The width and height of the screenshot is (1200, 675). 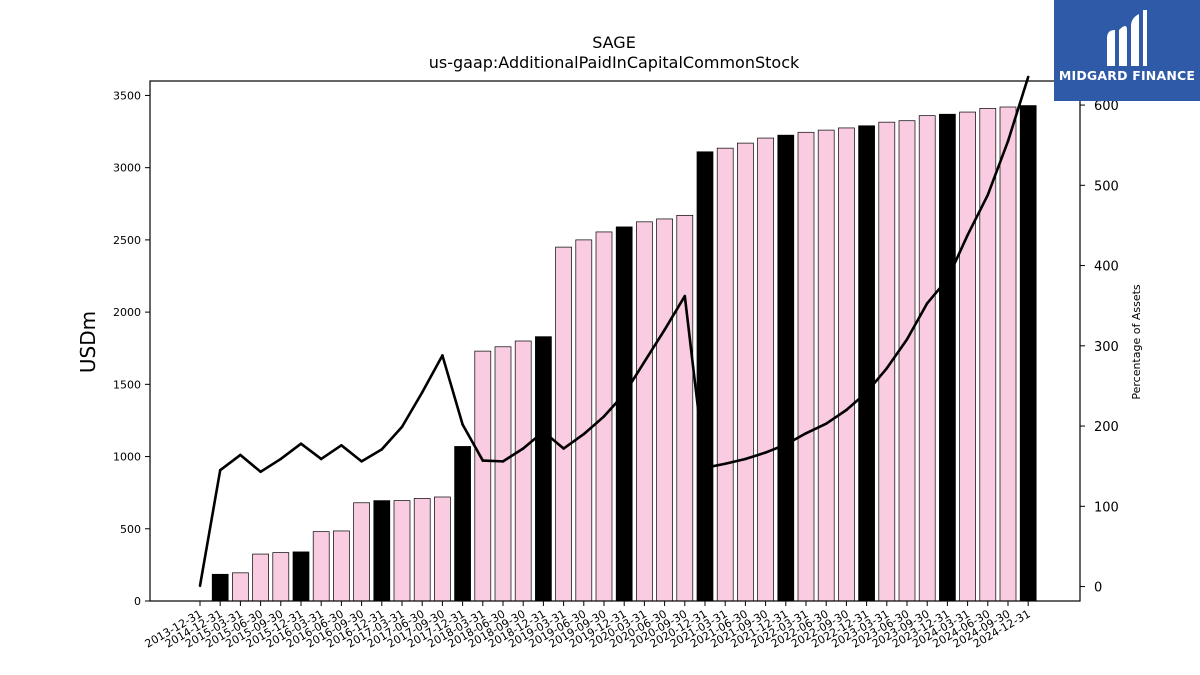 What do you see at coordinates (1106, 106) in the screenshot?
I see `y2-tick-label: 600` at bounding box center [1106, 106].